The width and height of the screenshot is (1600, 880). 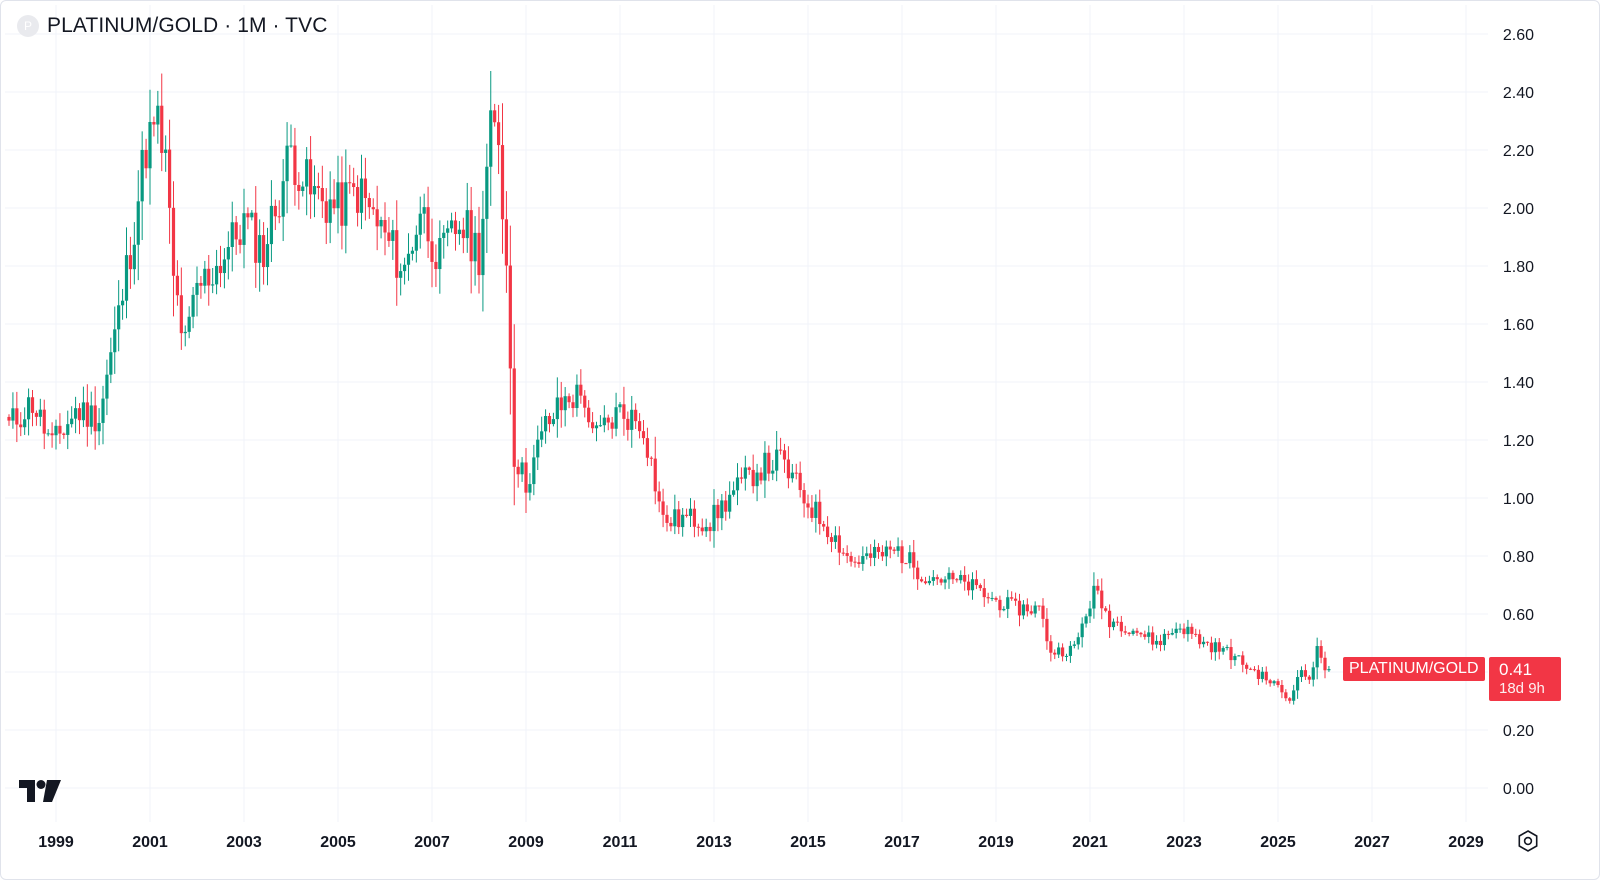 What do you see at coordinates (187, 25) in the screenshot?
I see `symbol-title: PLATINUM/GOLD · 1M · TVC` at bounding box center [187, 25].